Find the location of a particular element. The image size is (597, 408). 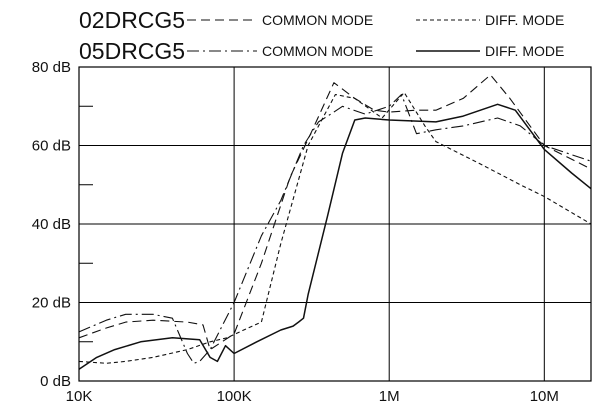

x-tick-label: 10K is located at coordinates (79, 396).